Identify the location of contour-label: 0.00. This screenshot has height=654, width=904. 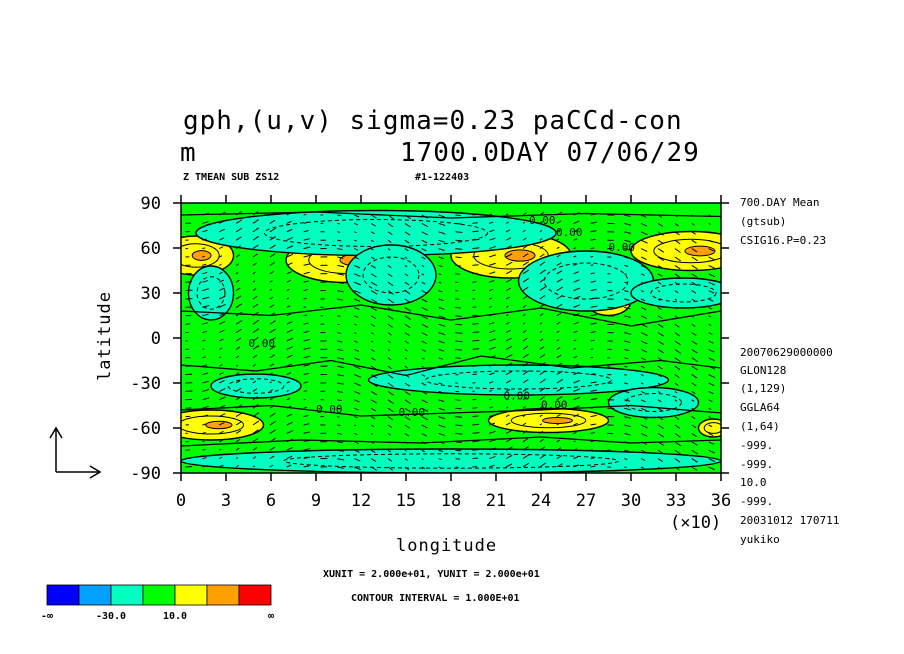
(622, 247).